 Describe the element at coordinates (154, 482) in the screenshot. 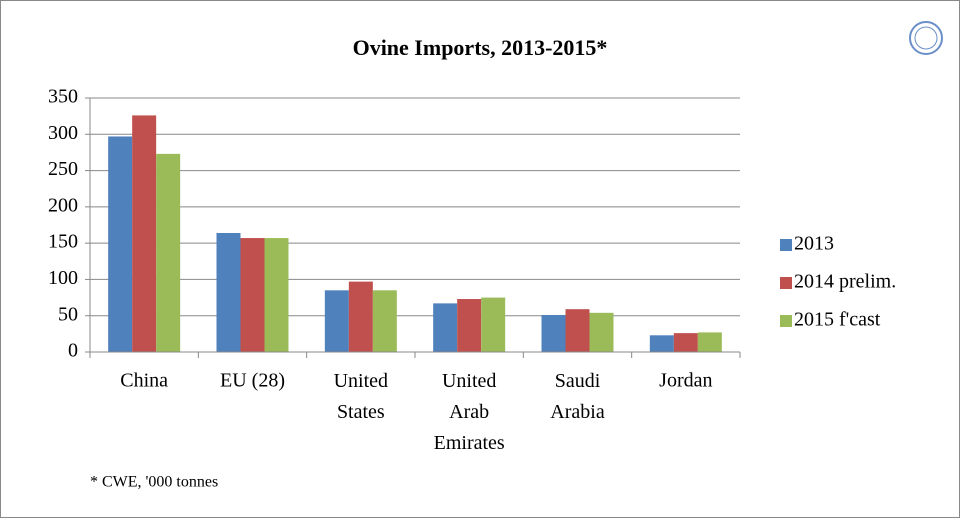

I see `footnote: * CWE, '000 tonnes` at that location.